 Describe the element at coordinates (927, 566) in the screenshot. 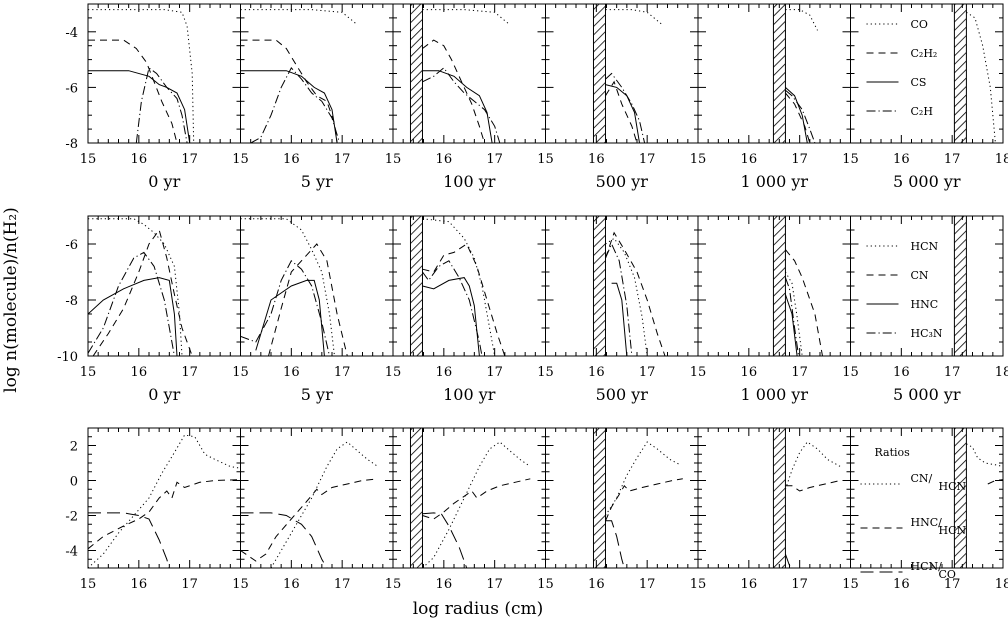

I see `legend-label: HCN/` at that location.